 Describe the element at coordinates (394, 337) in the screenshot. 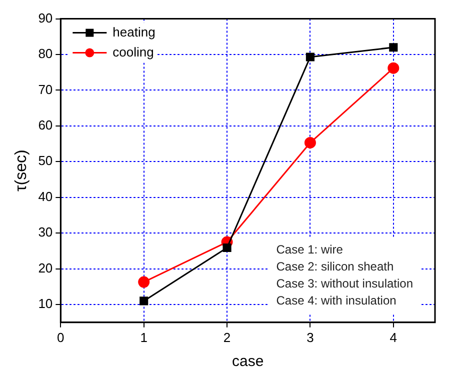

I see `x-tick-label: 4` at that location.